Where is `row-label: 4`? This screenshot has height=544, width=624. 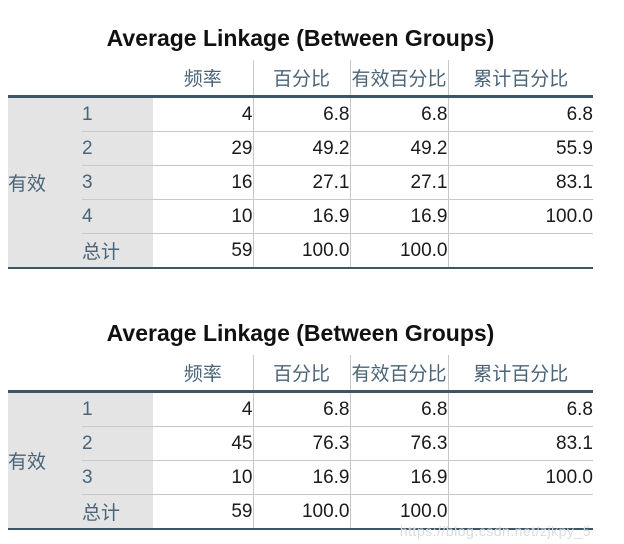 row-label: 4 is located at coordinates (117, 216).